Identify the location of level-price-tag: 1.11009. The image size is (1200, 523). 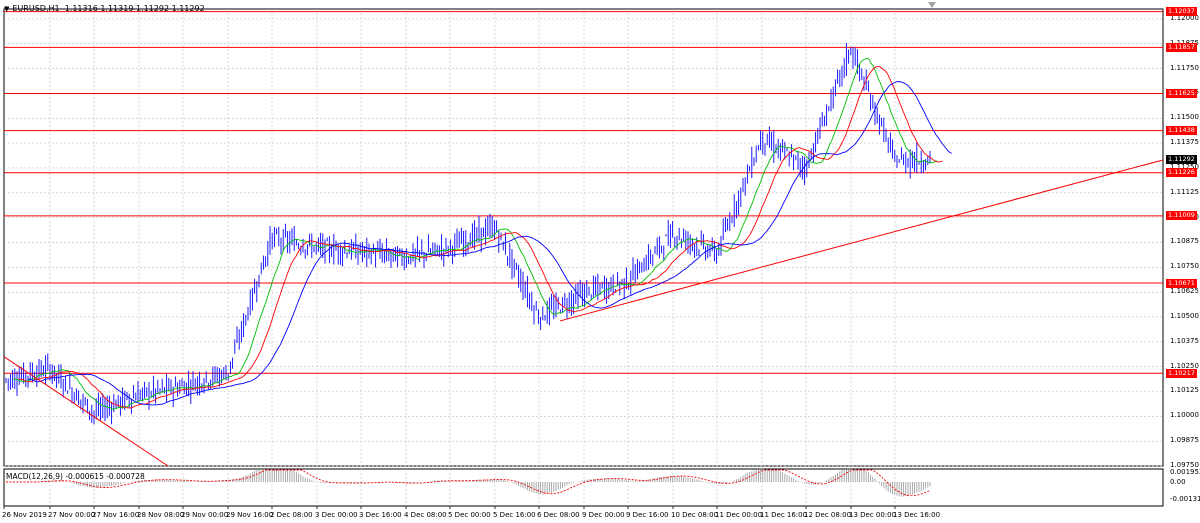
(1181, 216).